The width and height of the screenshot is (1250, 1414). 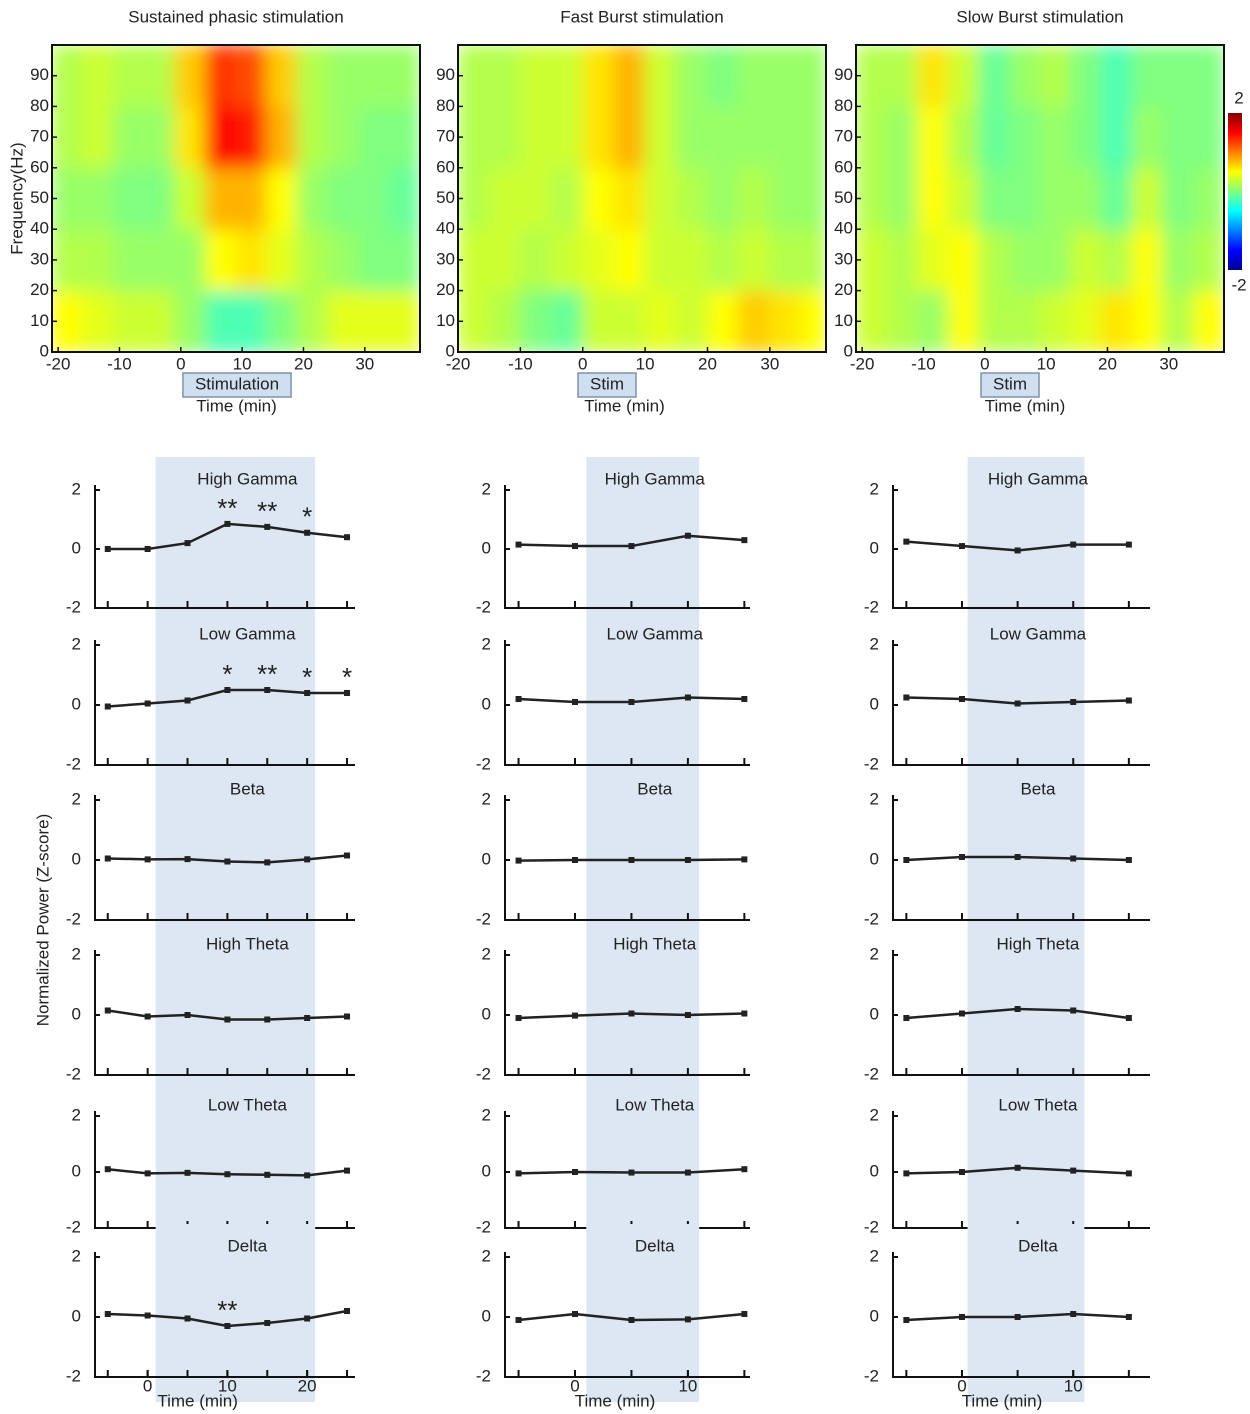 I want to click on x-tick-label: 20, so click(x=307, y=1385).